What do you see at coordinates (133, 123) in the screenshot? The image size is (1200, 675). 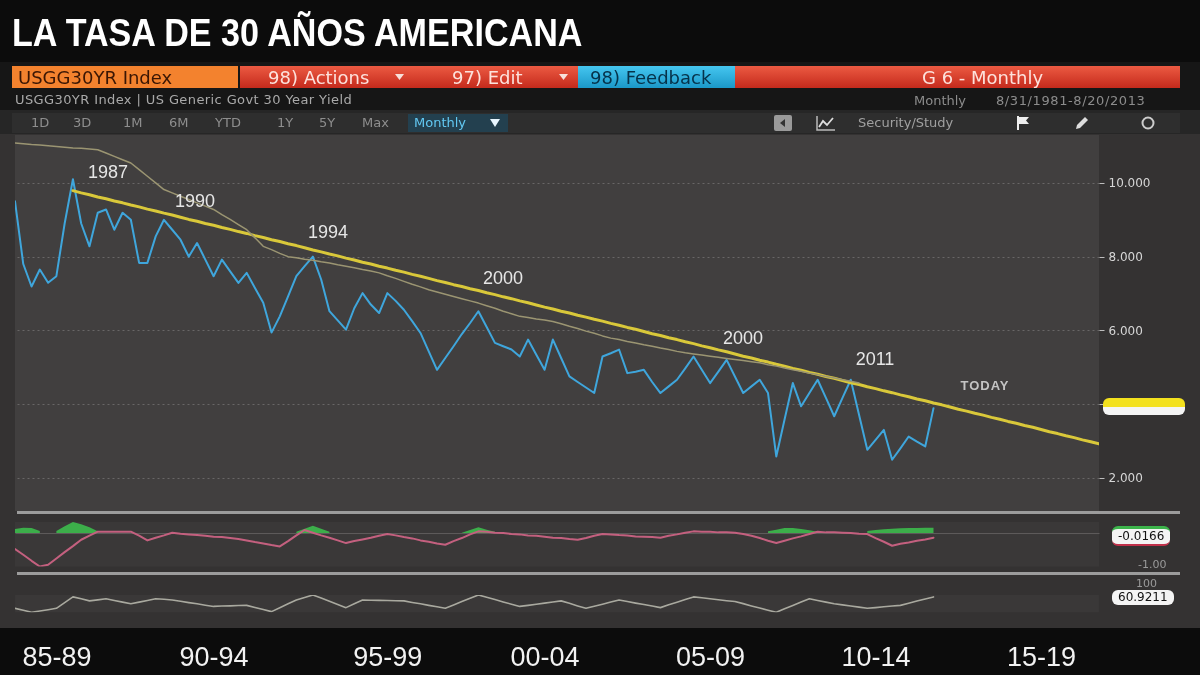 I see `text: 1M` at bounding box center [133, 123].